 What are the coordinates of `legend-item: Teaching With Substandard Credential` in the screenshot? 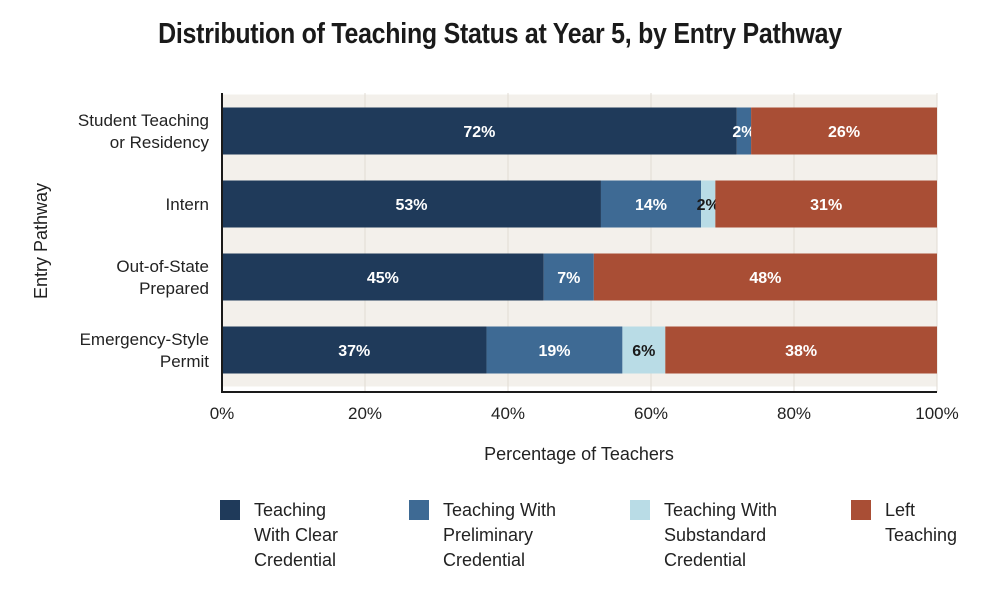 It's located at (703, 535).